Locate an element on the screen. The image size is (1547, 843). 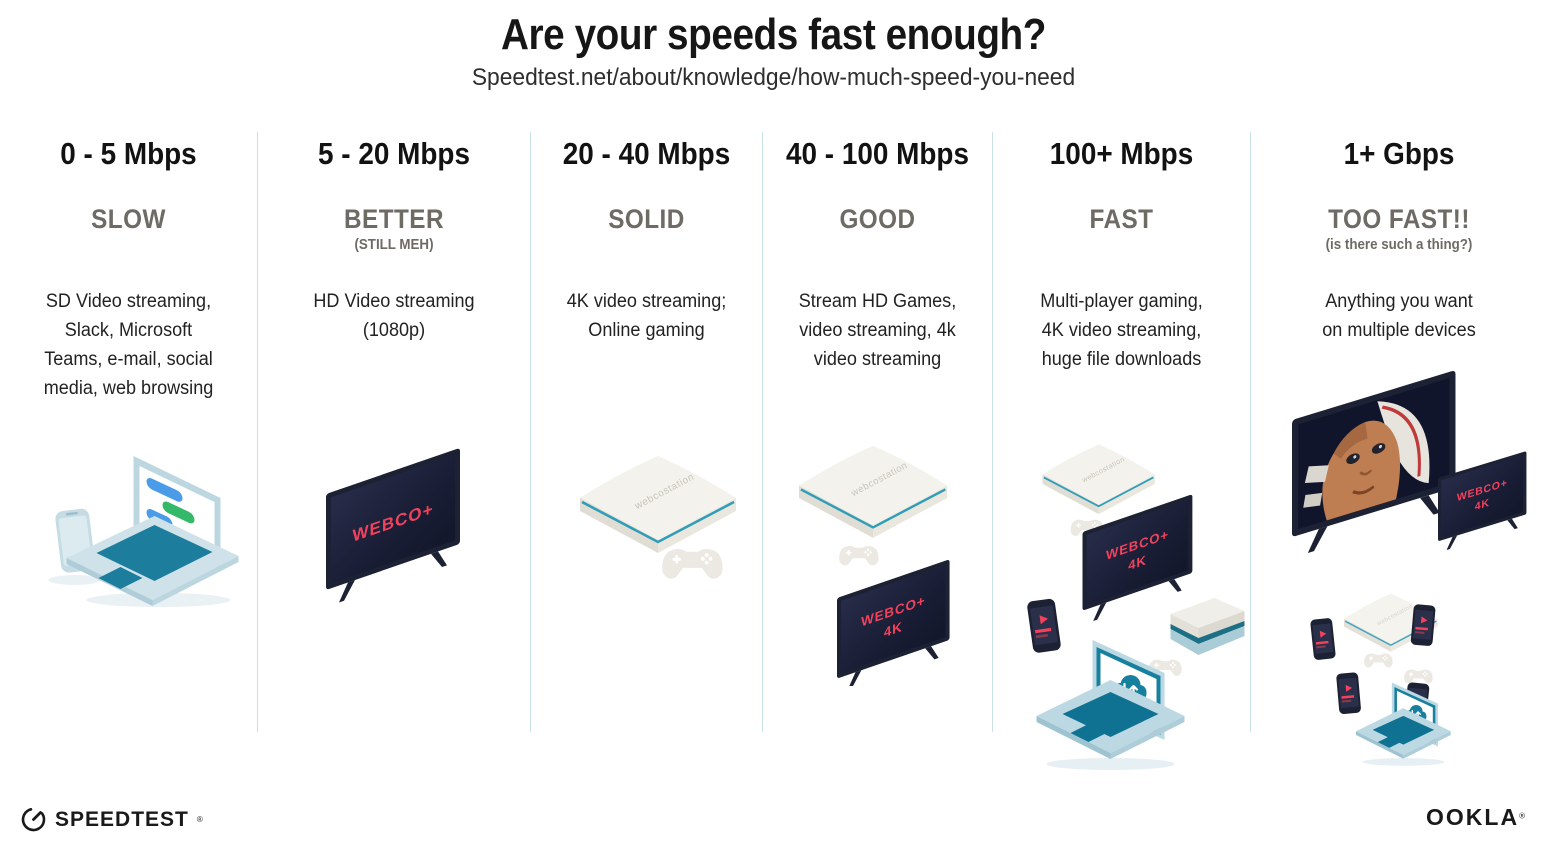
console-and-4k-tv-illustration: webcostation WEBCO+ 4K is located at coordinates (873, 565).